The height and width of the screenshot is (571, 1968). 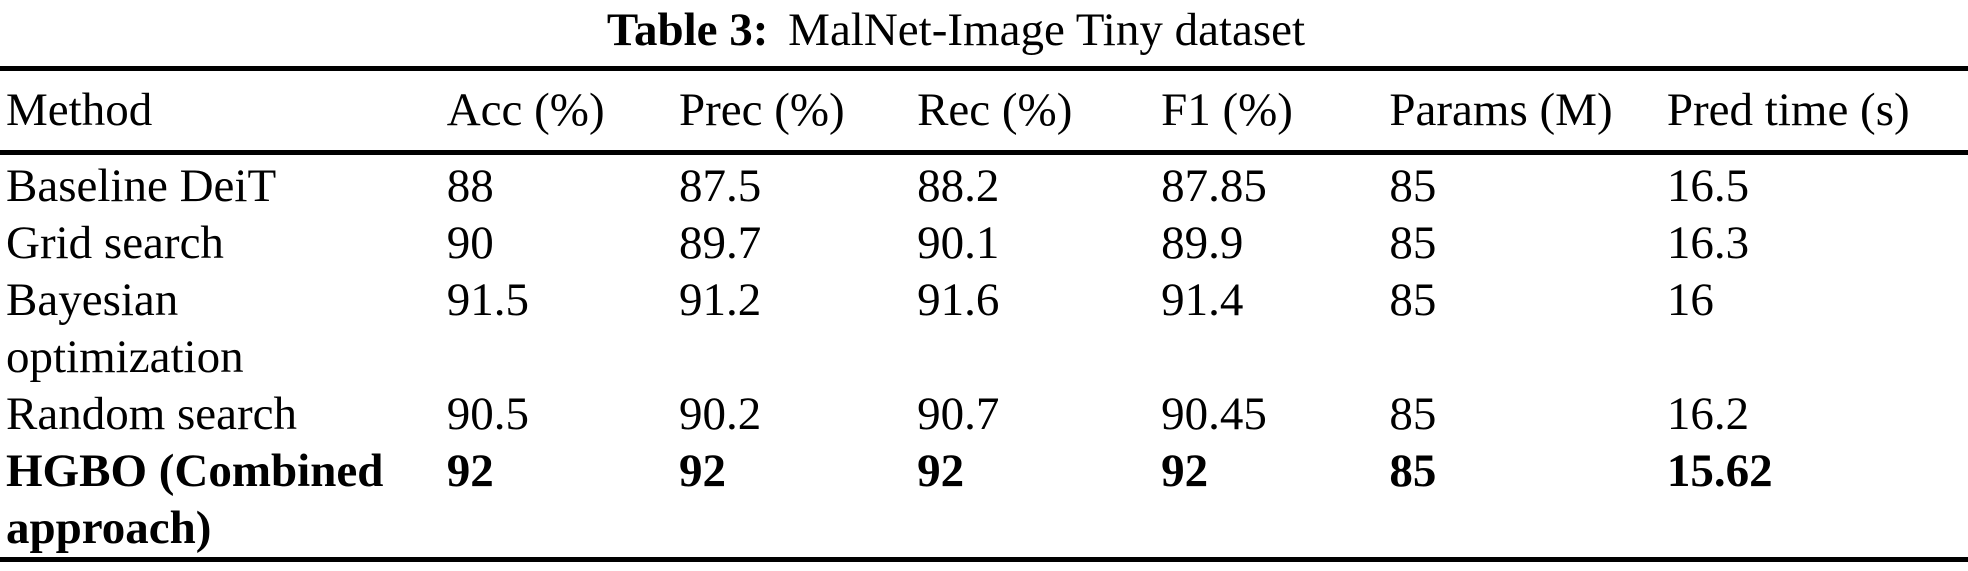 I want to click on value-cell: 15.62, so click(x=1719, y=471).